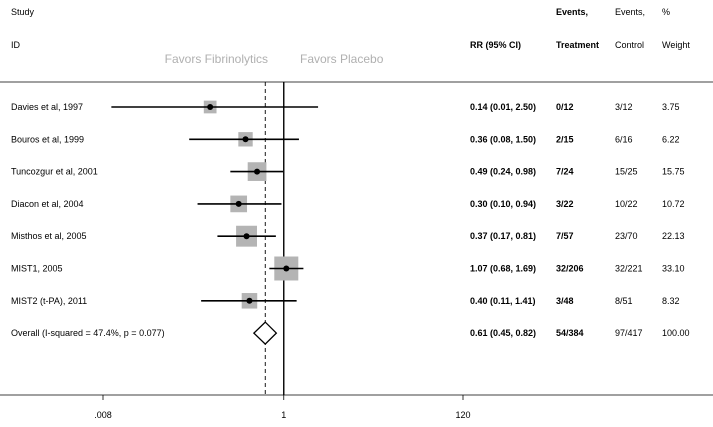 This screenshot has width=713, height=427. What do you see at coordinates (37, 269) in the screenshot?
I see `study-label: MIST1, 2005` at bounding box center [37, 269].